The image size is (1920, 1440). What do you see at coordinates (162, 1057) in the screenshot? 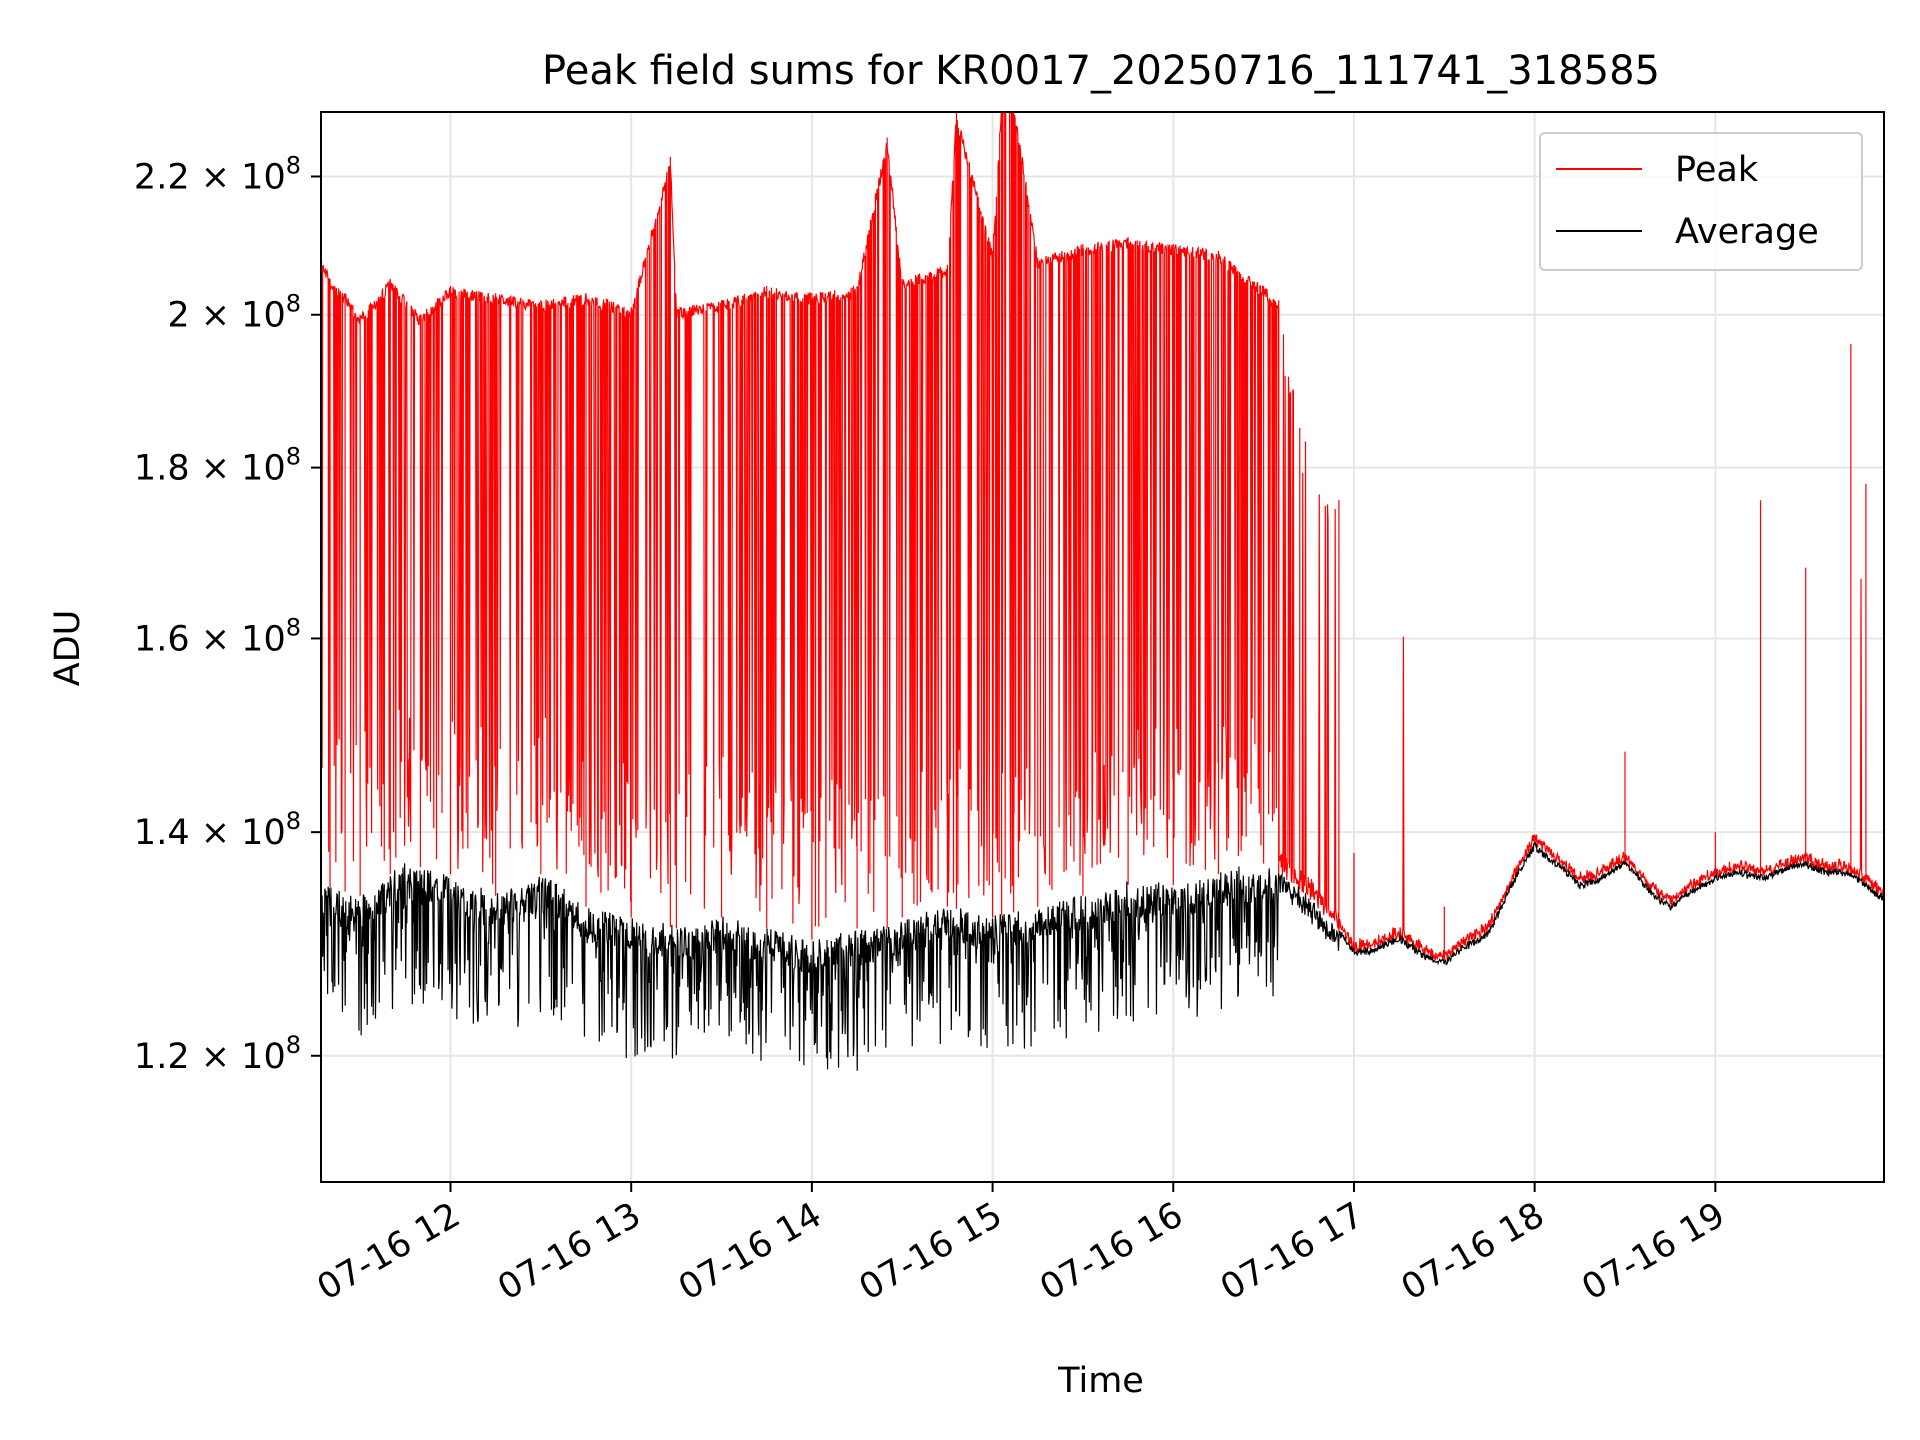
I see `y-tick-mantissa: 1.2` at bounding box center [162, 1057].